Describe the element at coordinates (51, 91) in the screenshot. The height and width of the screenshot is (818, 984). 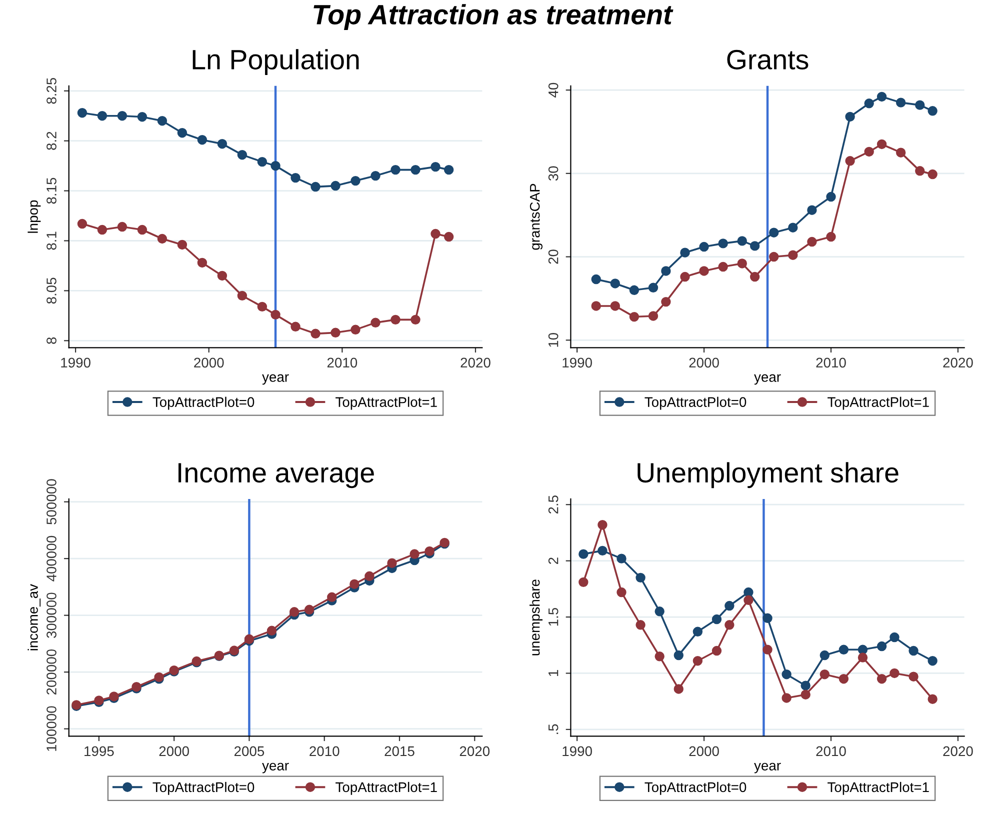
I see `y-tick-label: 8.25` at that location.